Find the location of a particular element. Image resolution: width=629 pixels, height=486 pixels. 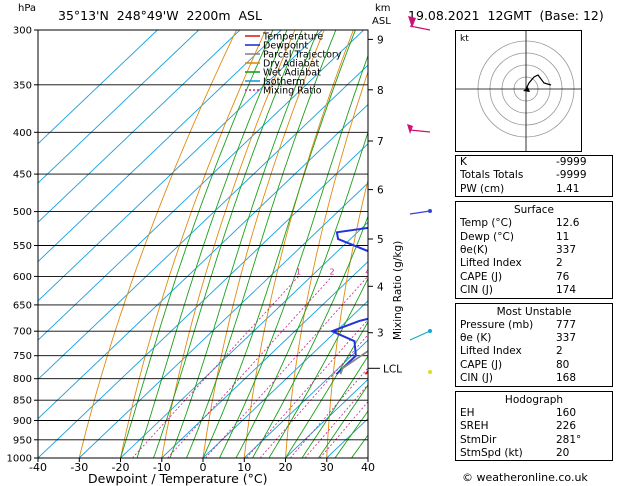

legend-label: Isotherm is located at coordinates (284, 82).